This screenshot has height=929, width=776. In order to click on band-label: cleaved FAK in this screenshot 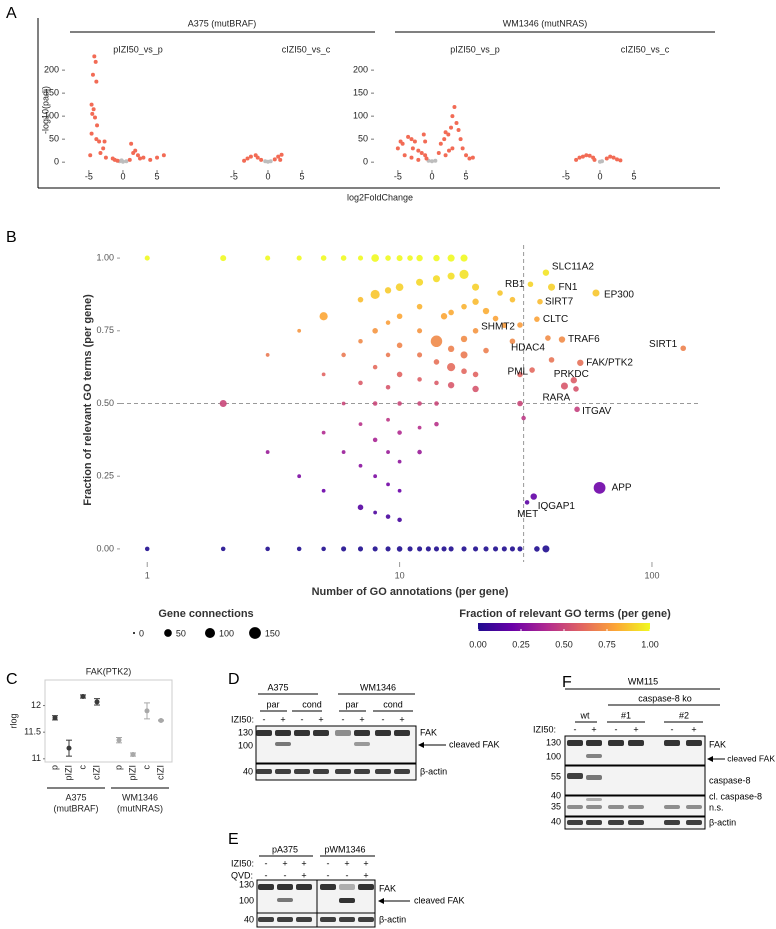, I will do `click(751, 758)`.